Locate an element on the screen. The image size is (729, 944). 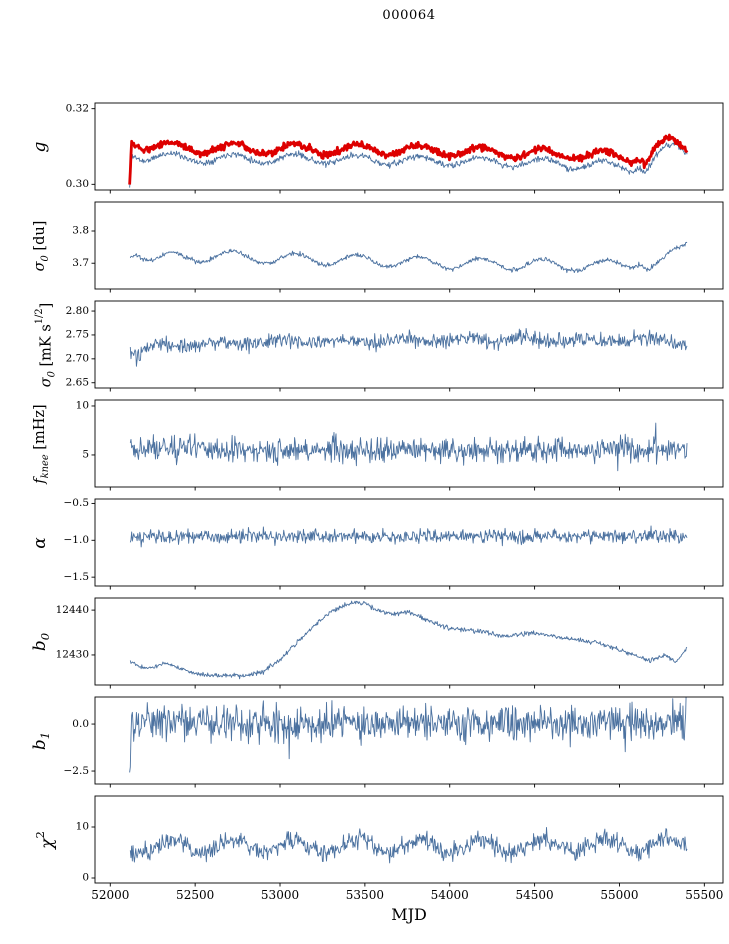
ylabel-chi2: χ2 is located at coordinates (45, 840).